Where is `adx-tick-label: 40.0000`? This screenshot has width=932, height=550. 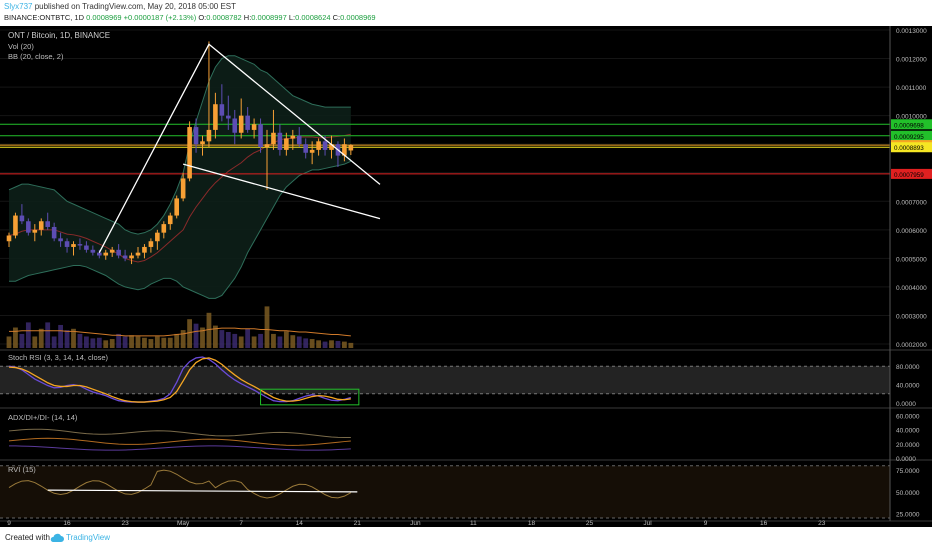 adx-tick-label: 40.0000 is located at coordinates (908, 431).